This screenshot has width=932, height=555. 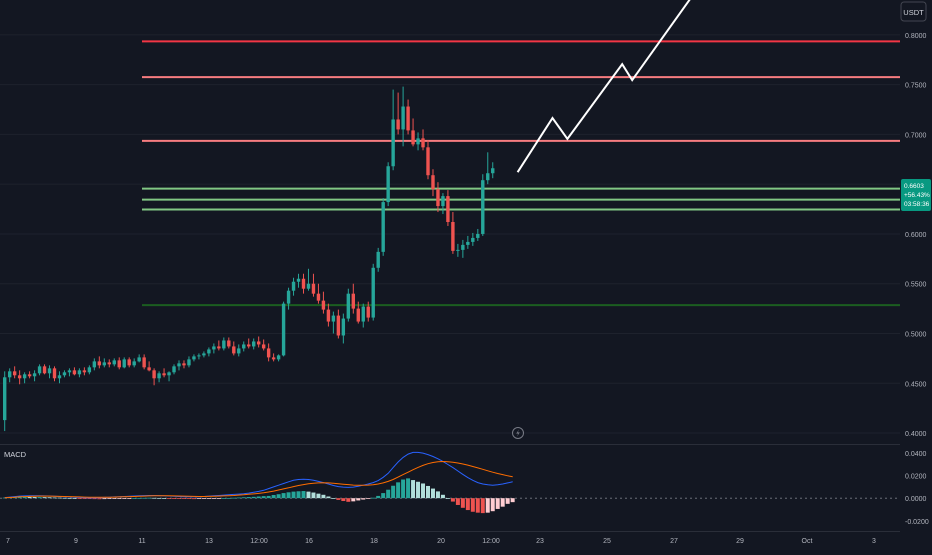 I want to click on price-tick-label: 0.5500, so click(x=916, y=285).